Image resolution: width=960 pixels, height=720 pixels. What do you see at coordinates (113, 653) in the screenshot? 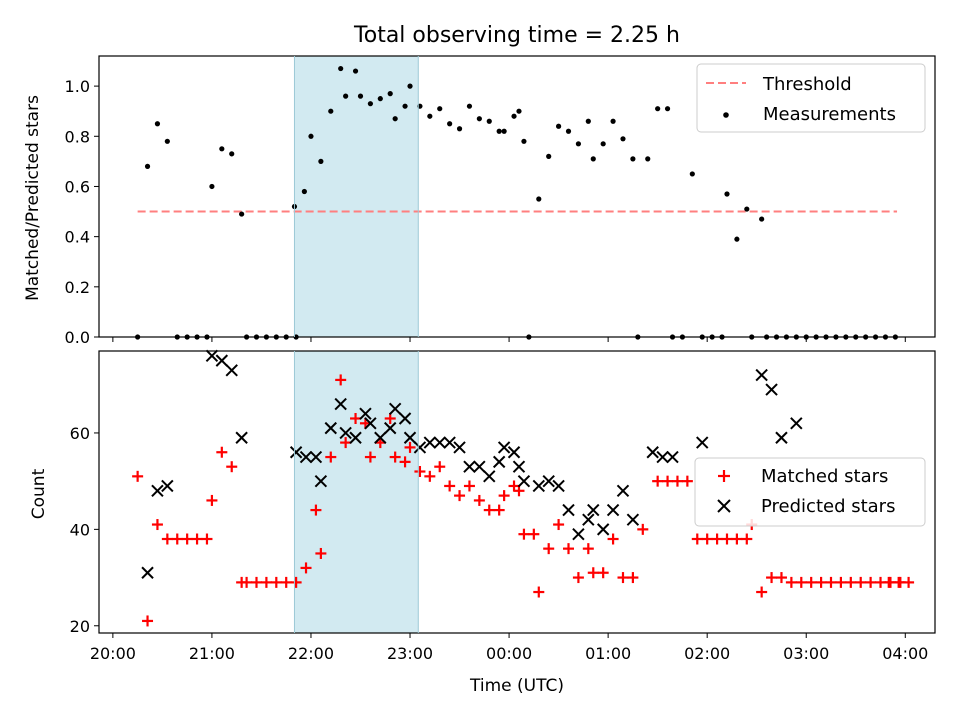
I see `x-tick-label: 20:00` at bounding box center [113, 653].